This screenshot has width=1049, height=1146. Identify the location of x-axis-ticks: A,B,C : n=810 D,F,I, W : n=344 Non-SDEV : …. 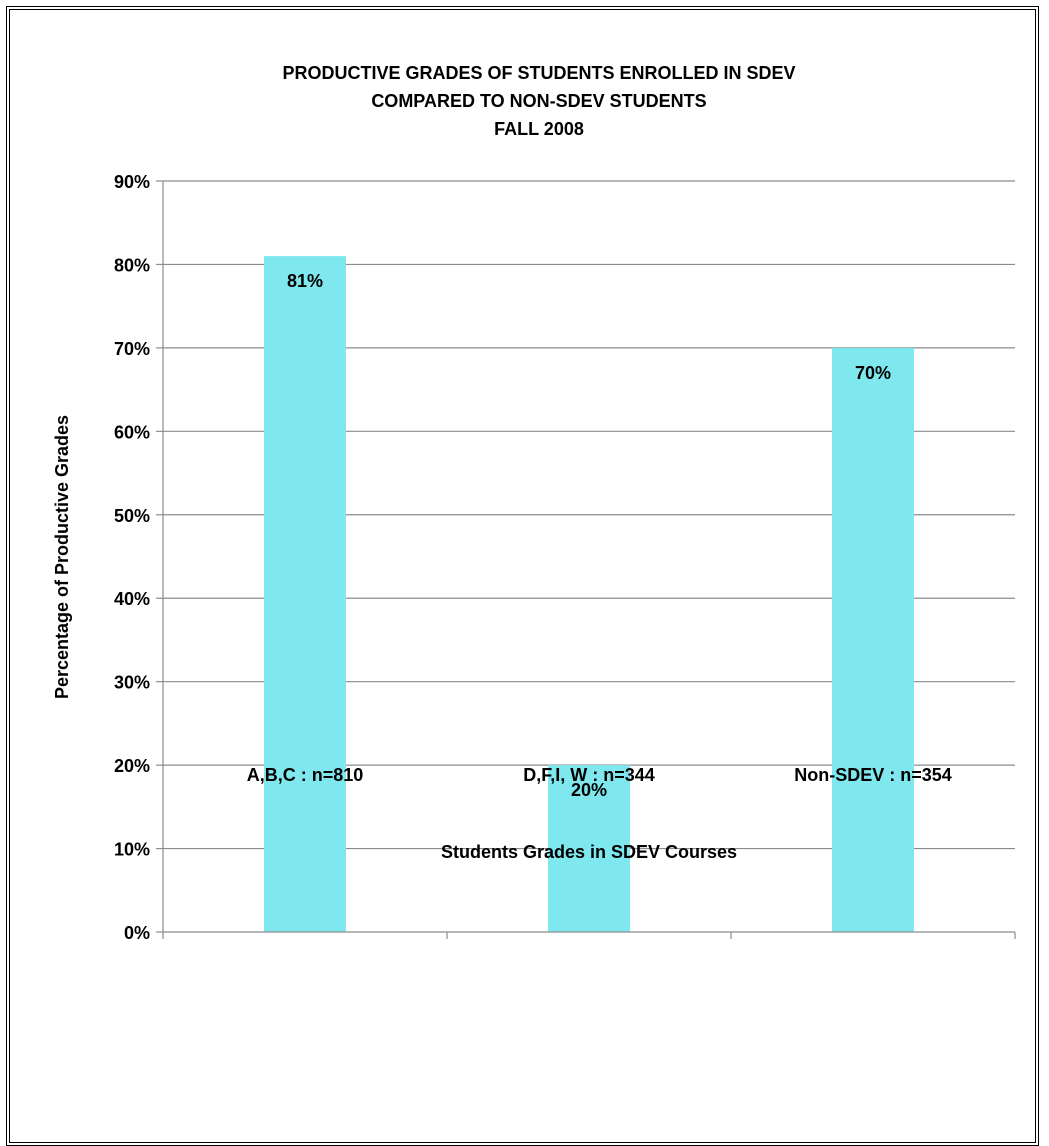
(589, 852).